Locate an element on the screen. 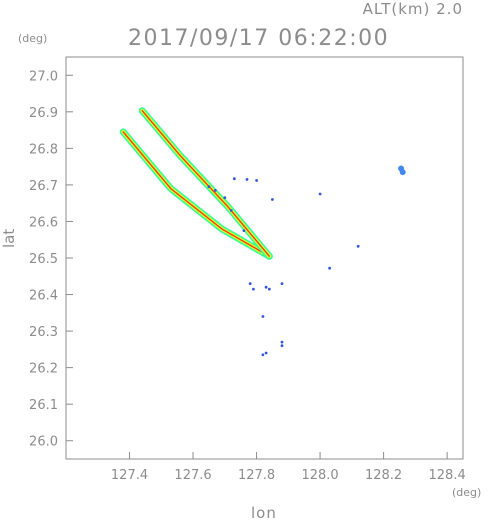  y-tick-label: 26.0 is located at coordinates (43, 442).